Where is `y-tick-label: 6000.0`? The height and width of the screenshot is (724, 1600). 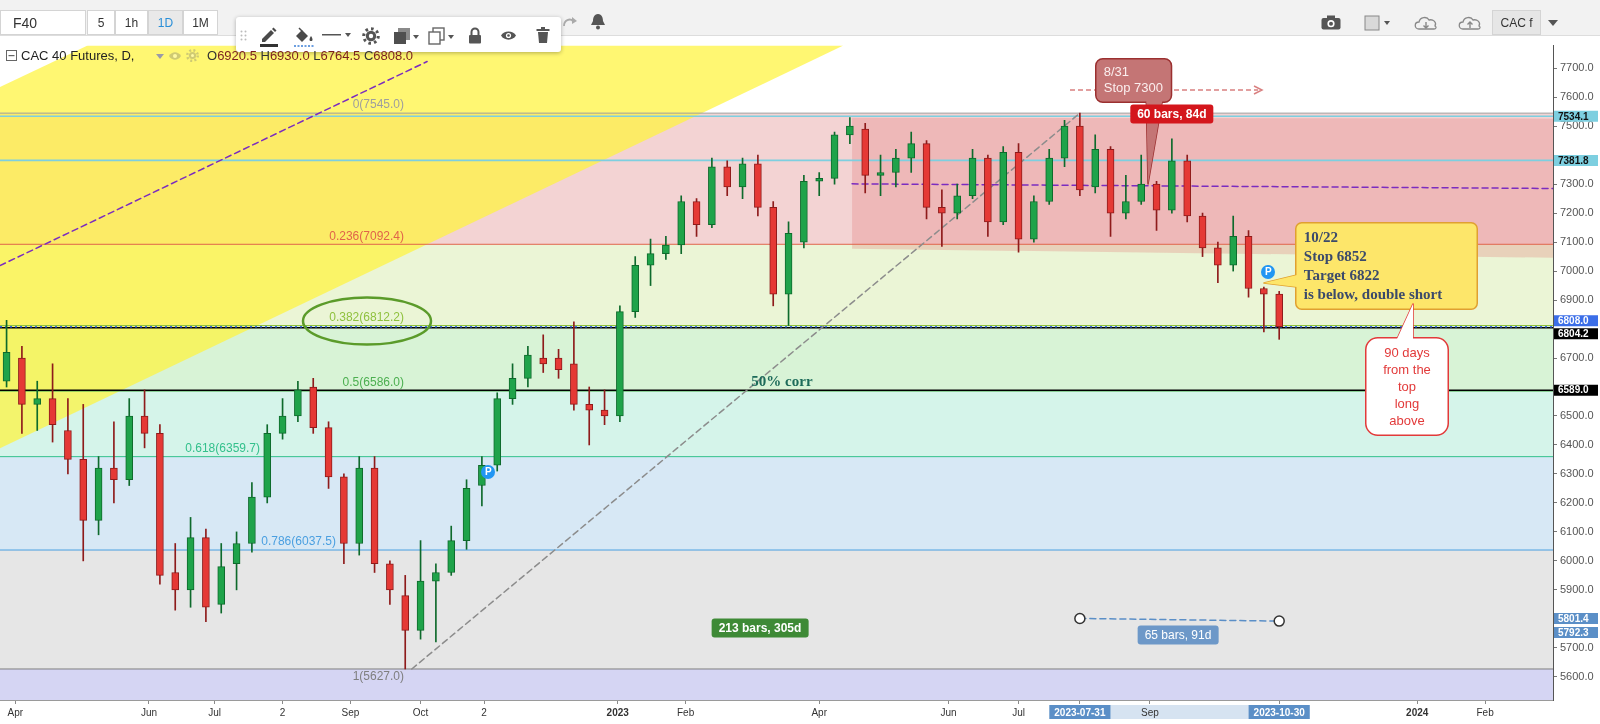
y-tick-label: 6000.0 is located at coordinates (1577, 559).